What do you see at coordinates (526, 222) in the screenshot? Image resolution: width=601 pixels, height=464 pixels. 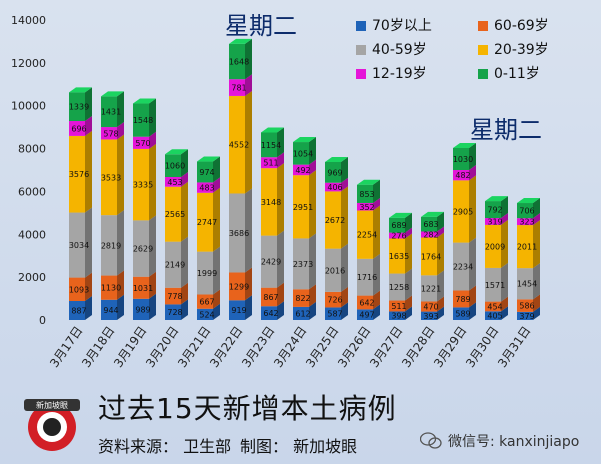 I see `data-label: 323` at bounding box center [526, 222].